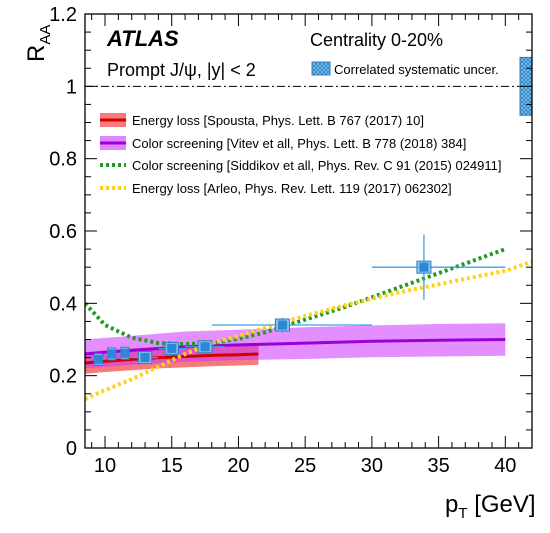  What do you see at coordinates (462, 513) in the screenshot?
I see `x-axis-label-sub: T` at bounding box center [462, 513].